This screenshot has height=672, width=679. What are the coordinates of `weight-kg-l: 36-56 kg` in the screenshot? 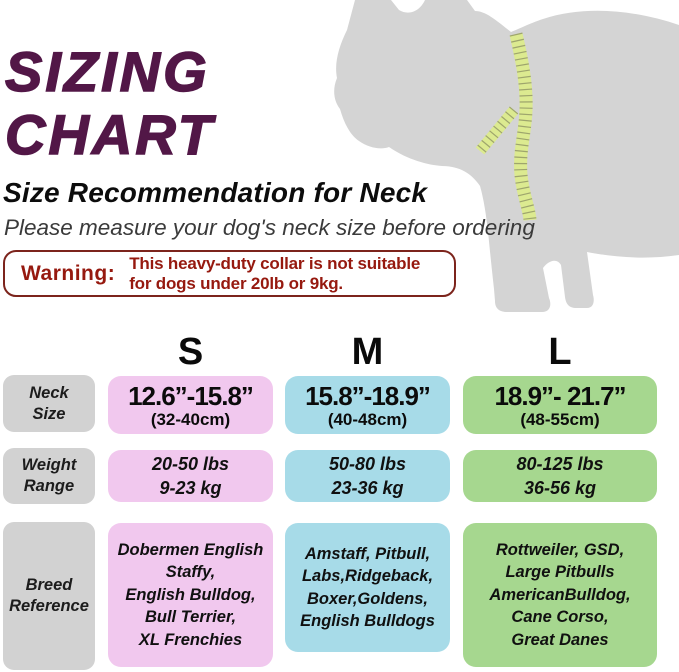 It's located at (560, 488).